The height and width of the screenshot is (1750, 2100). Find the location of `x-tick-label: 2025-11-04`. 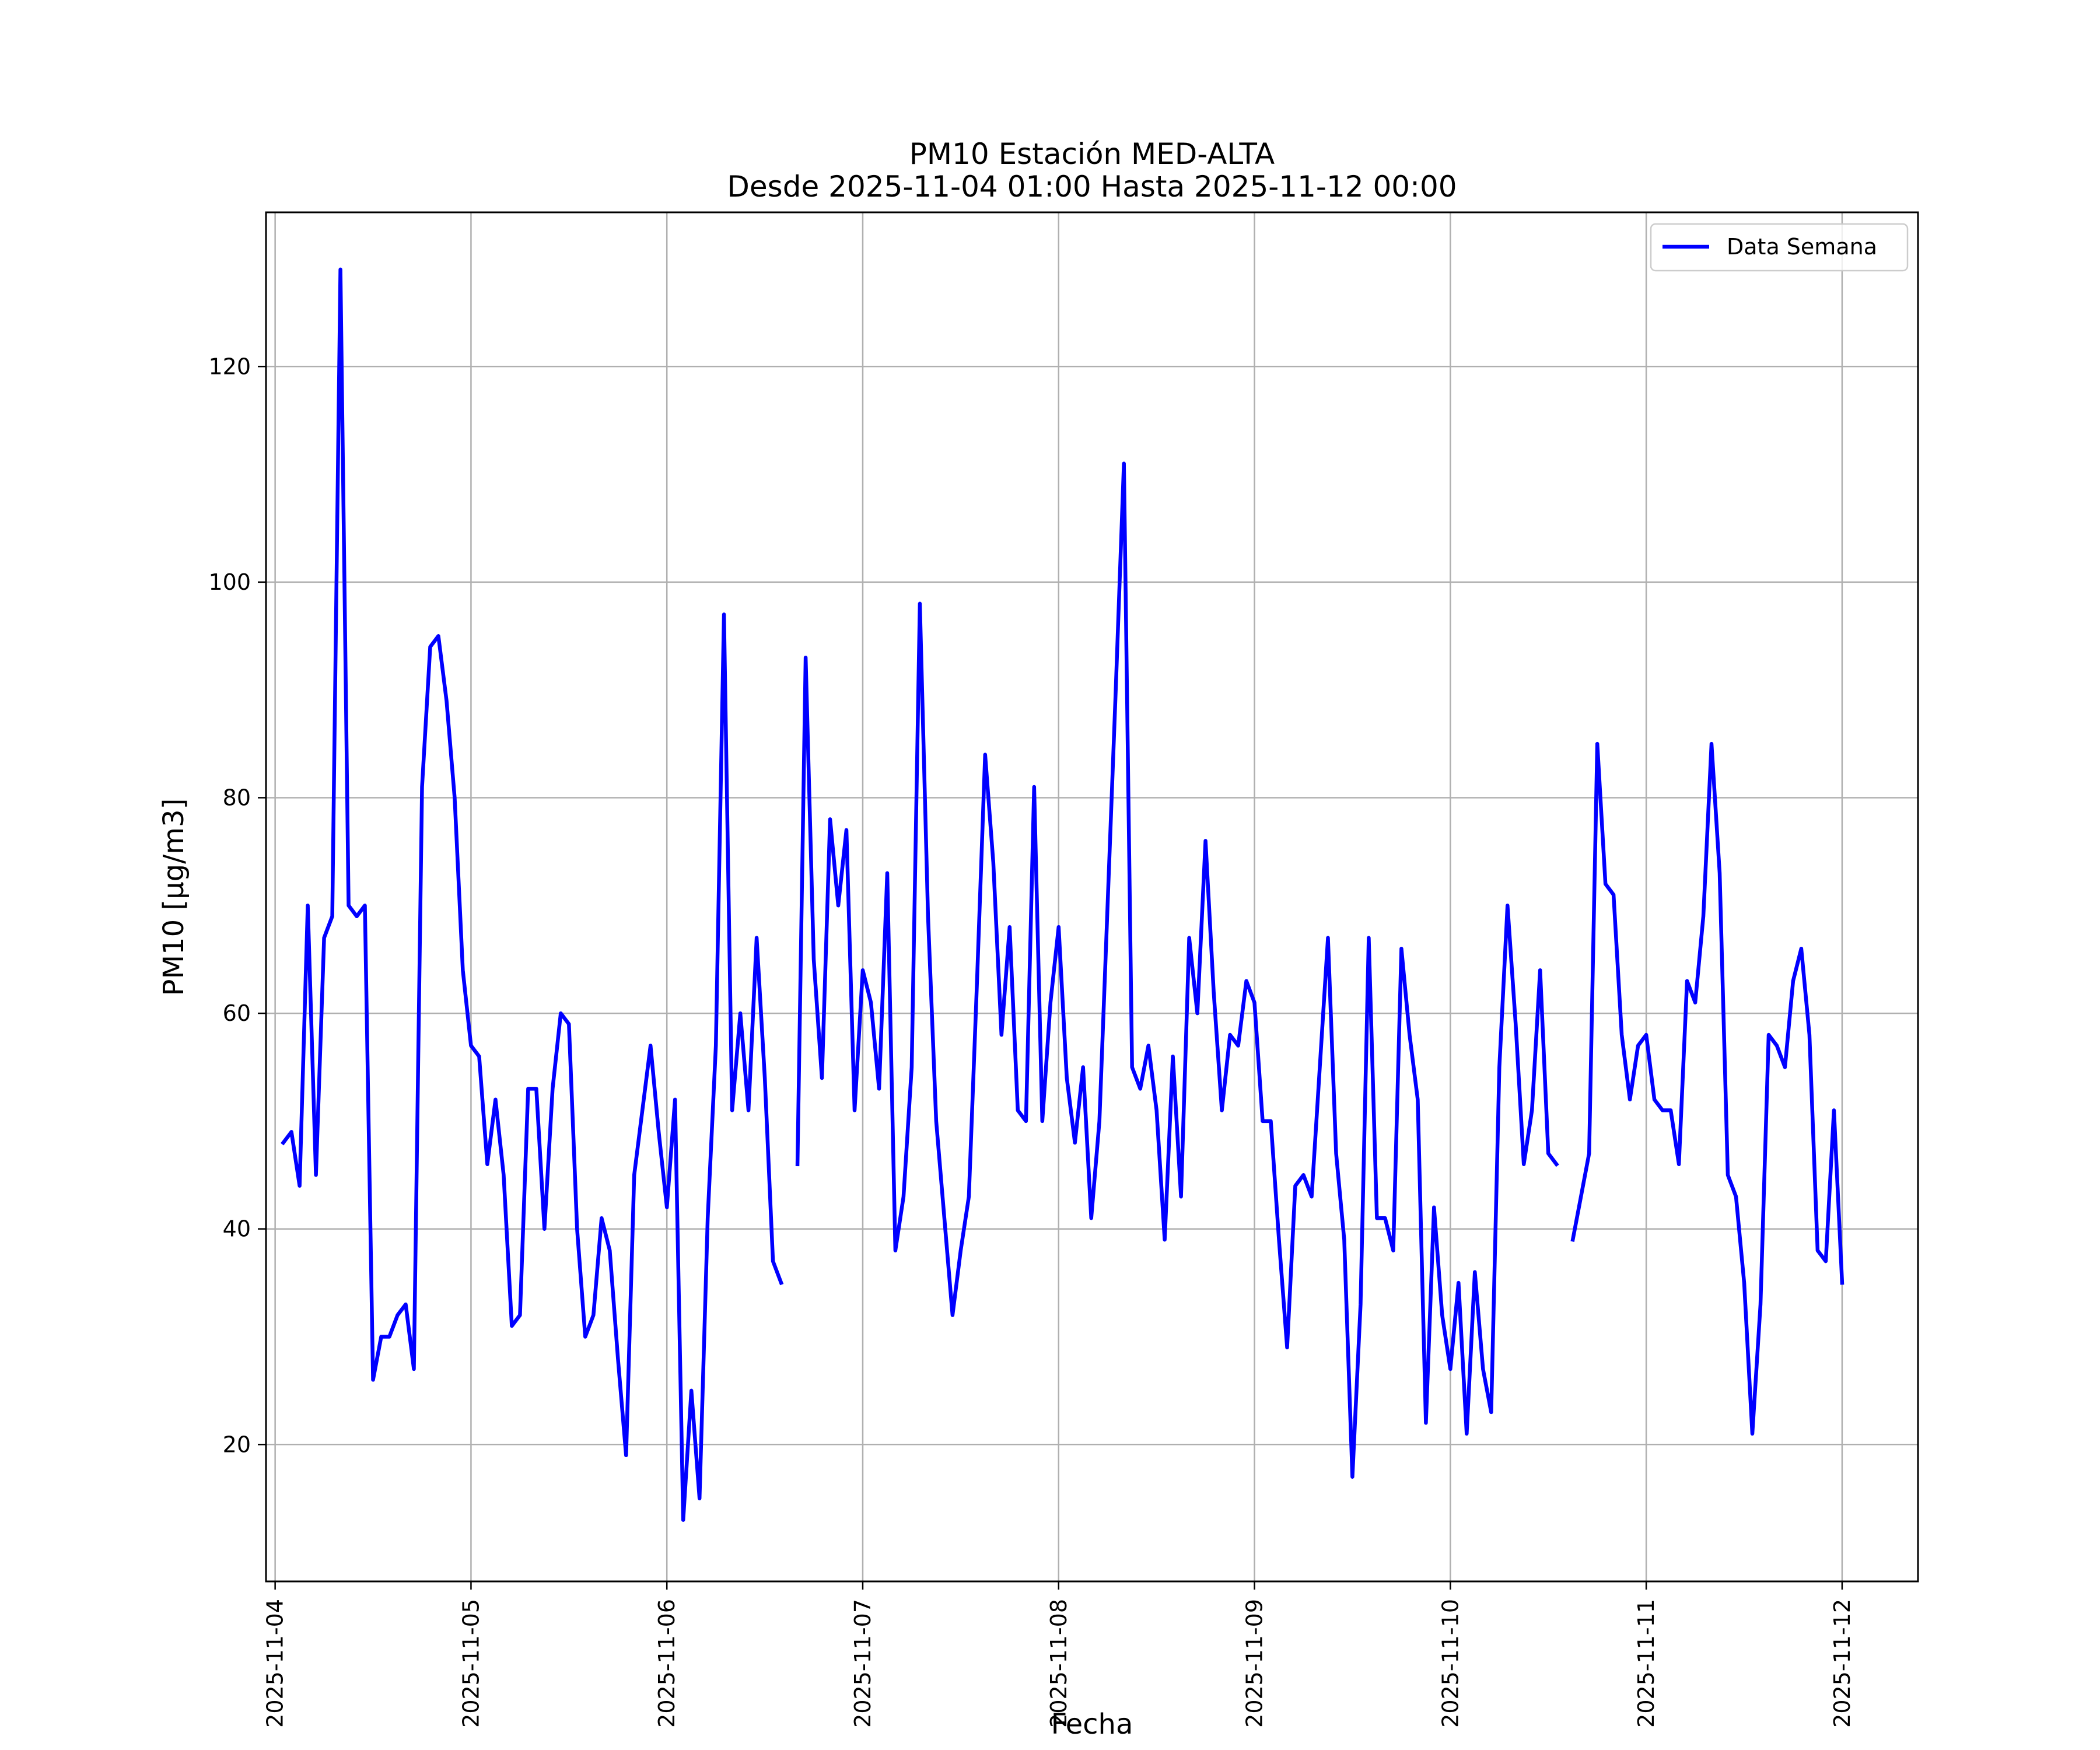

x-tick-label: 2025-11-04 is located at coordinates (275, 1664).